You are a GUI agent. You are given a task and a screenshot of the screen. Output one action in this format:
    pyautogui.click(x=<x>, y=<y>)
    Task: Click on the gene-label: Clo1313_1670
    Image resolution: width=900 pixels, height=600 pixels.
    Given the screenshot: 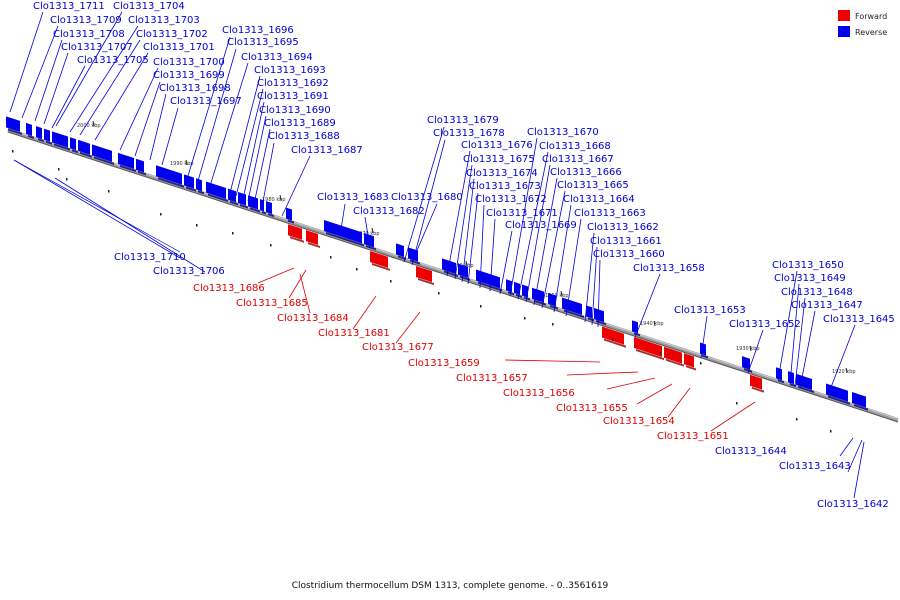 What is the action you would take?
    pyautogui.click(x=563, y=132)
    